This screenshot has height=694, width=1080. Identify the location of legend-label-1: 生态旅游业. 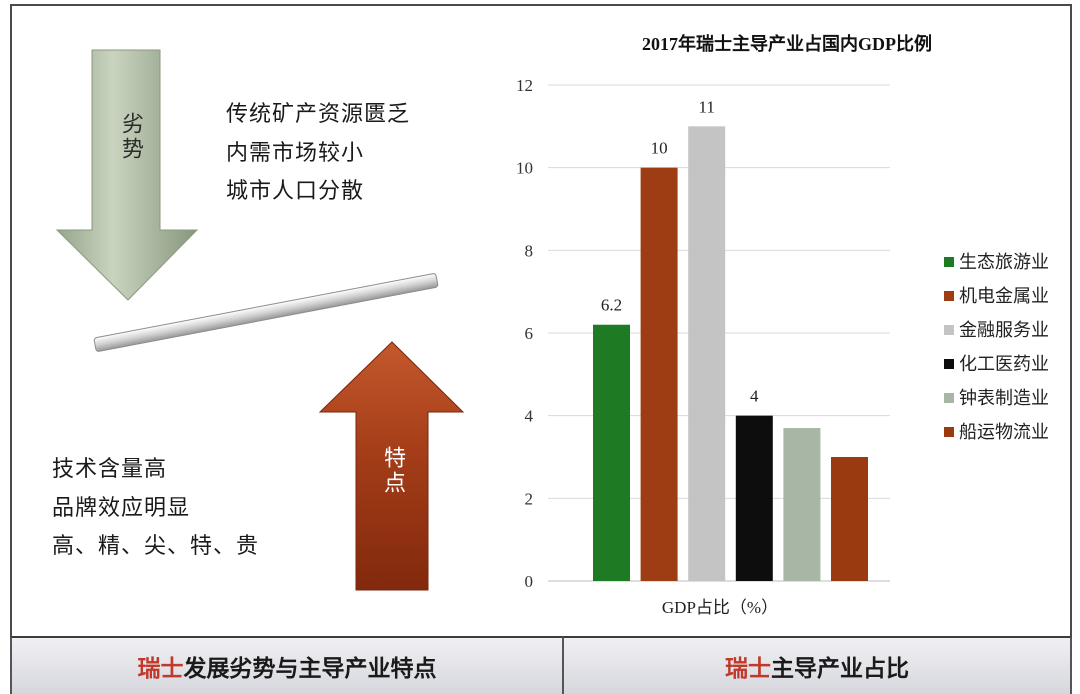
(1004, 262).